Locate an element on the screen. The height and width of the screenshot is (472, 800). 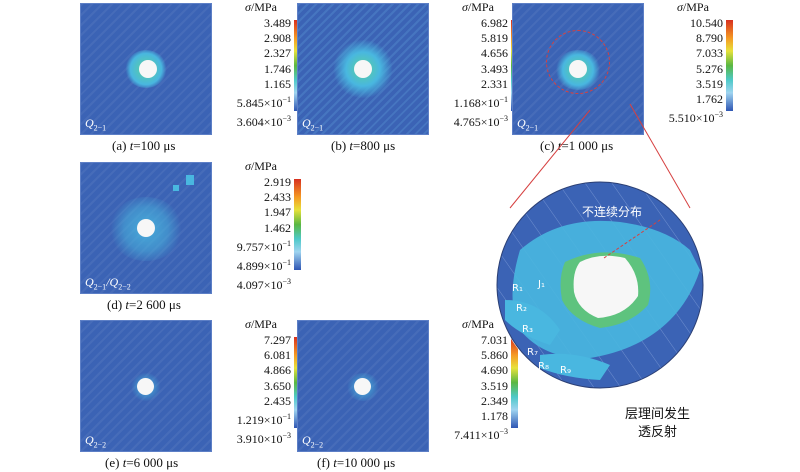
panel-f-load-label: Q2−2 is located at coordinates (313, 440).